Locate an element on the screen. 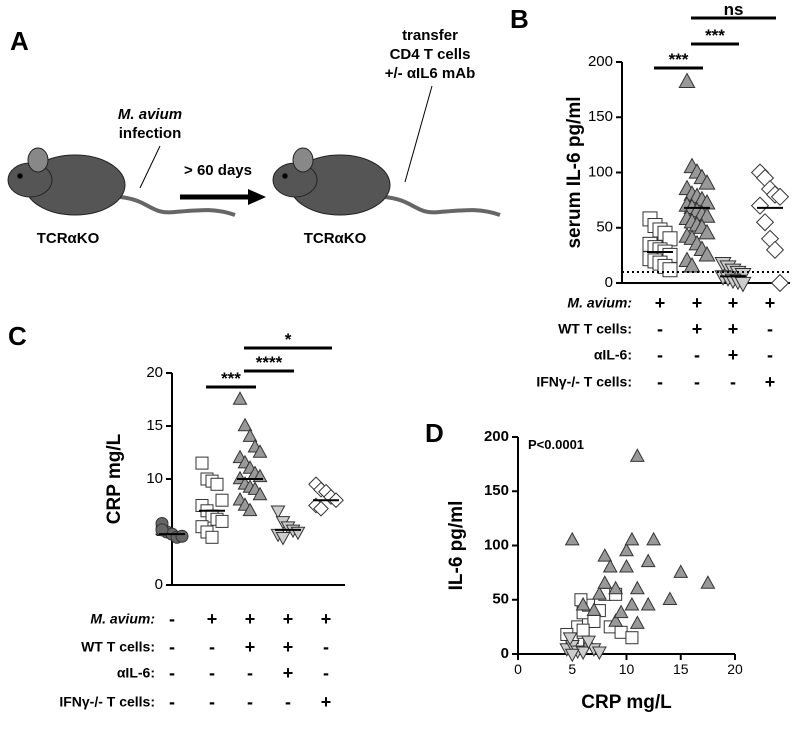 This screenshot has height=729, width=800. y-tick-label: 15 is located at coordinates (154, 425).